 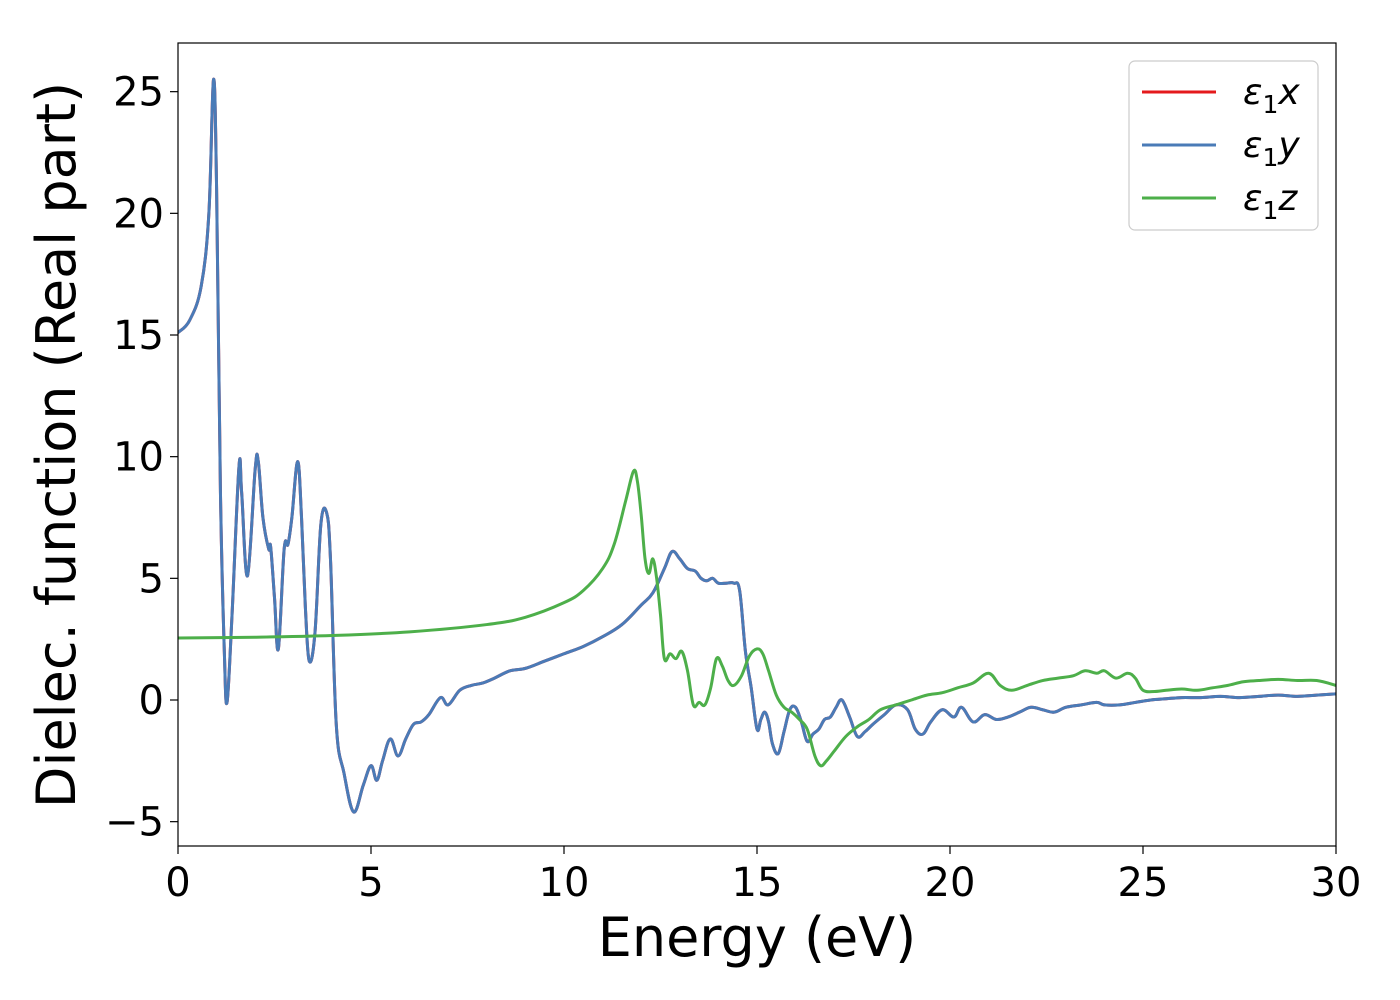 I want to click on x-tick-label: 25, so click(x=1143, y=883).